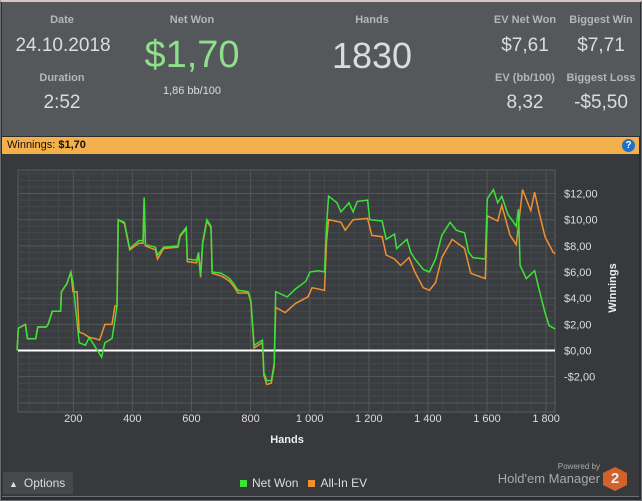 Image resolution: width=642 pixels, height=501 pixels. Describe the element at coordinates (546, 419) in the screenshot. I see `x-tick-label: 1 800` at that location.